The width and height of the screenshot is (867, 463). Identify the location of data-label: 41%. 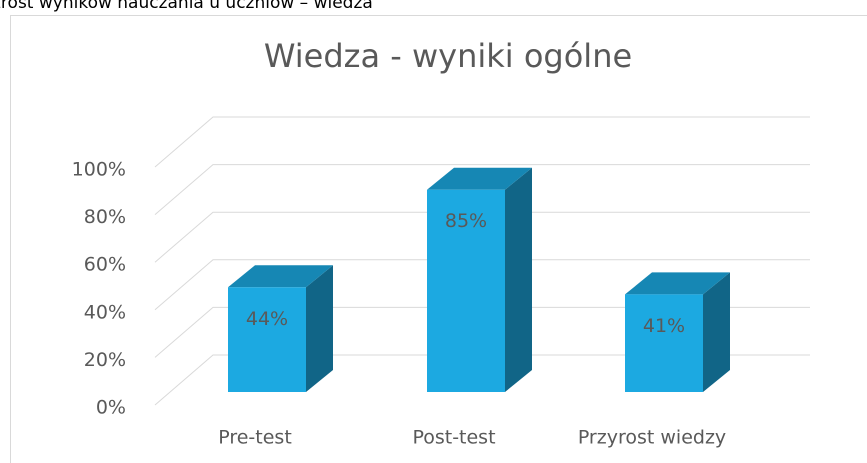
(664, 326).